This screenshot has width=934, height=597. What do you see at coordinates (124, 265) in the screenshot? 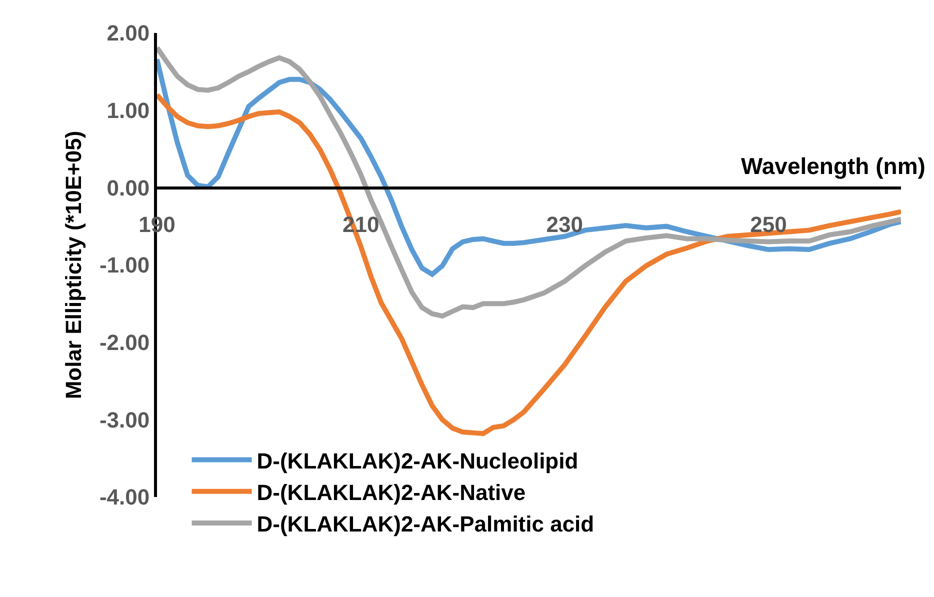
I see `y-tick-label: -1.00` at bounding box center [124, 265].